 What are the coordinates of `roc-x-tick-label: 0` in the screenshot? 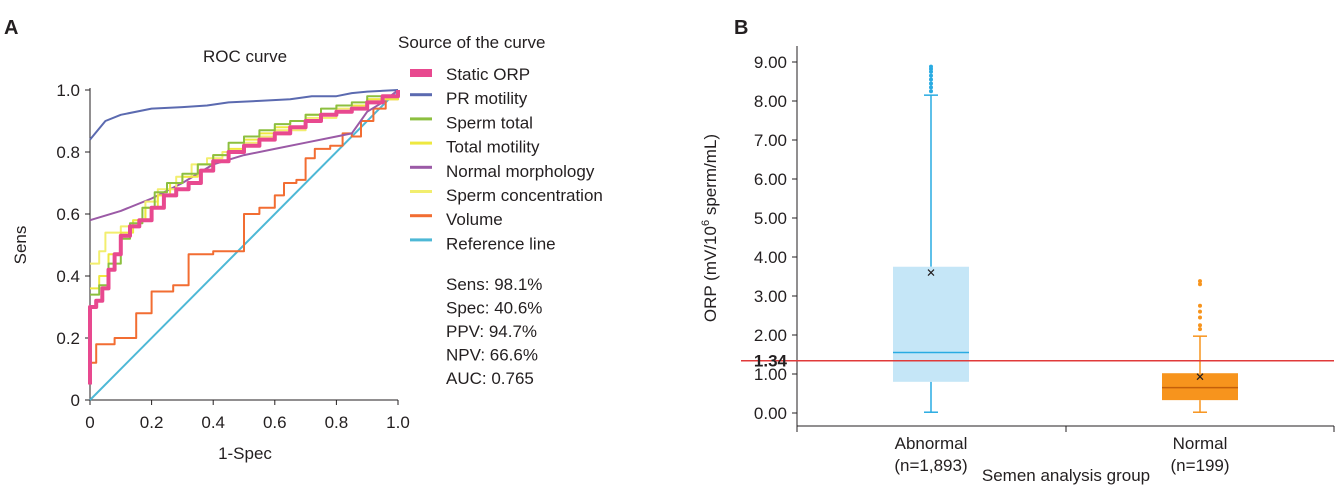 It's located at (89, 422).